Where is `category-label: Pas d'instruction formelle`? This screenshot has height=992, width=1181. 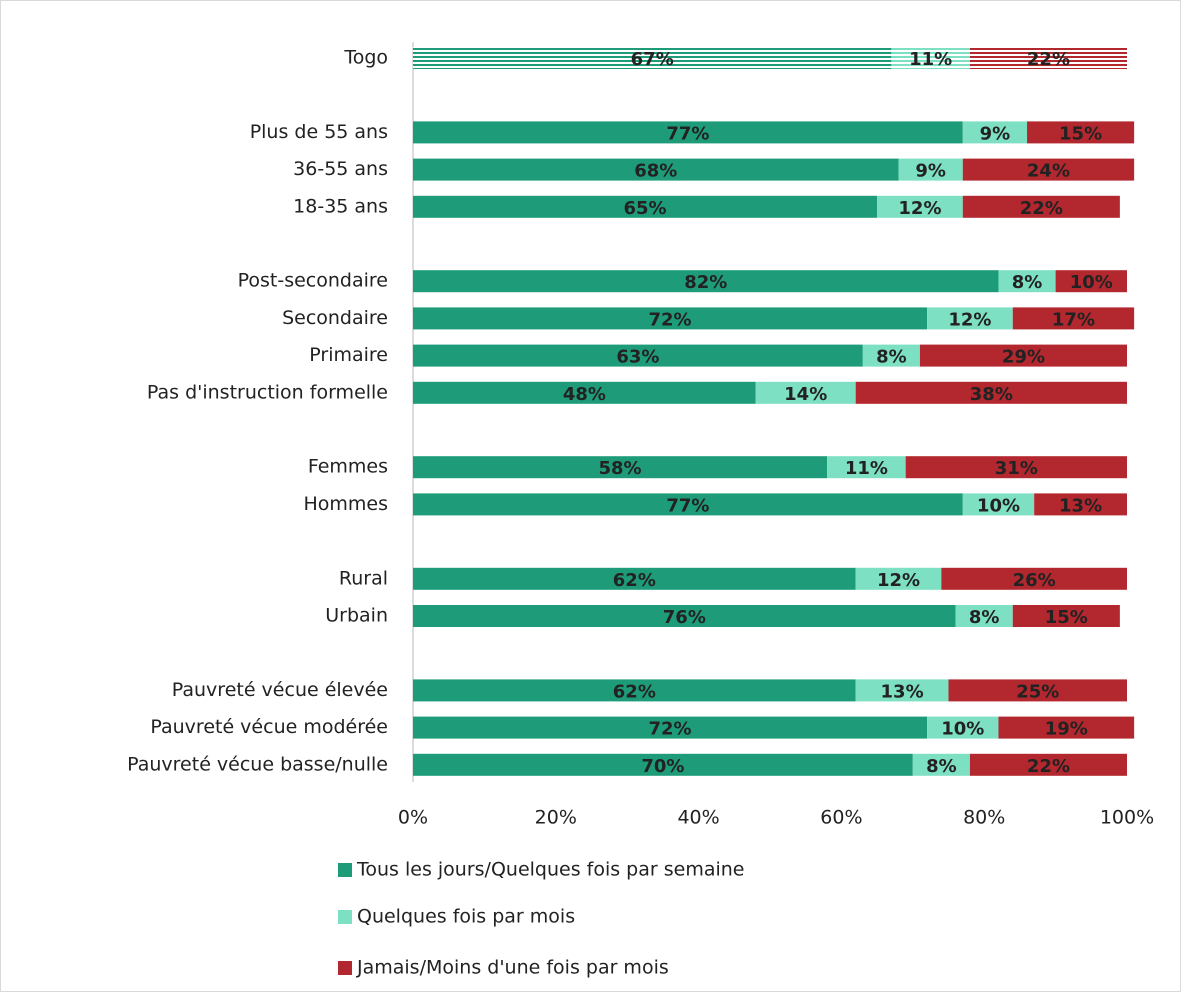 category-label: Pas d'instruction formelle is located at coordinates (267, 392).